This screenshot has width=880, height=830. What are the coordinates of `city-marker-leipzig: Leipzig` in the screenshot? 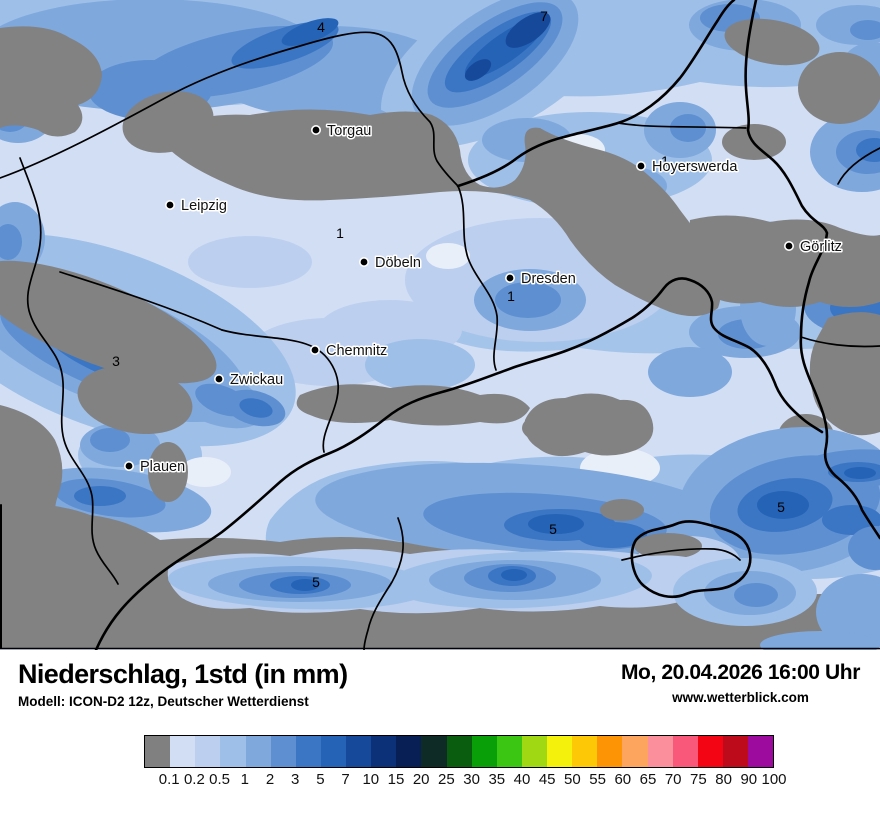 It's located at (196, 206).